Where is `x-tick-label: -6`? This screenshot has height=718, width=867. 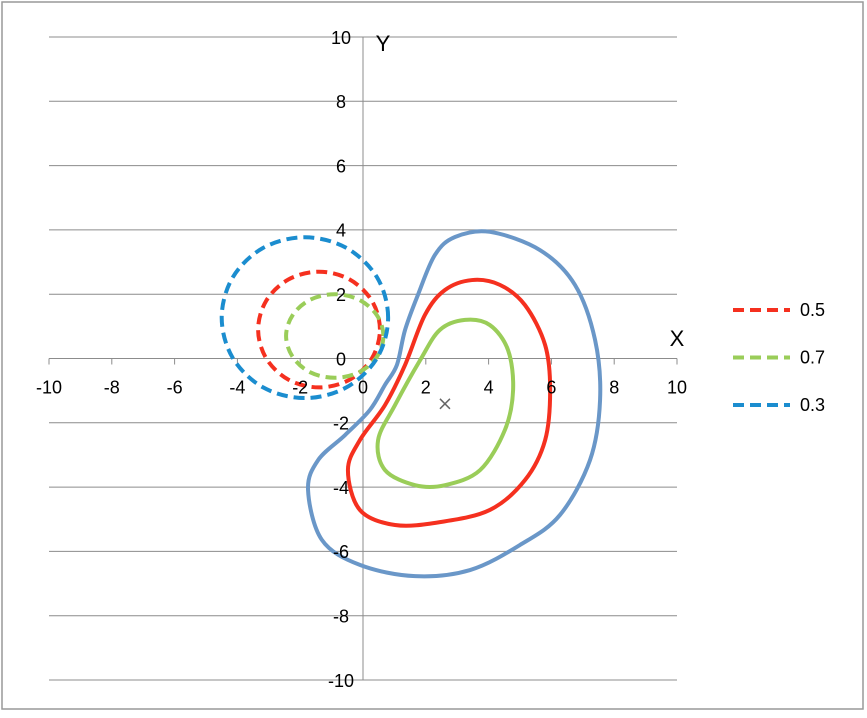 x-tick-label: -6 is located at coordinates (175, 387).